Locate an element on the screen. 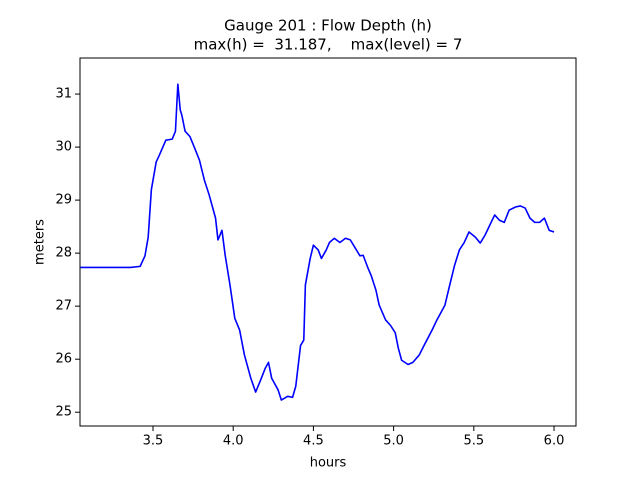  chart-subtitle: max(h) = 31.187, max(level) = 7 is located at coordinates (328, 45).